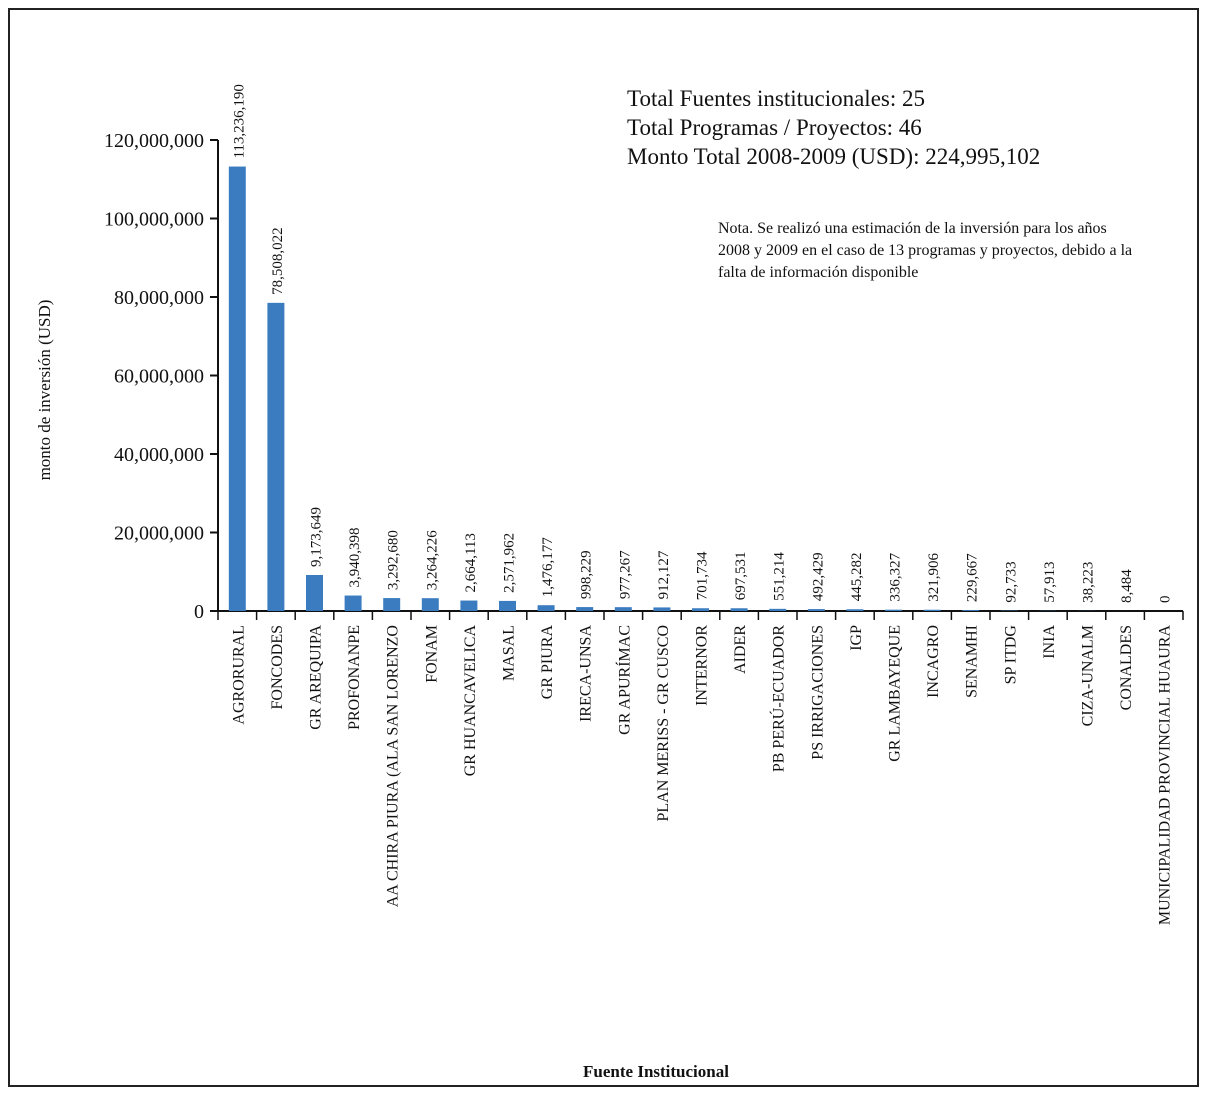 The width and height of the screenshot is (1208, 1095). I want to click on data-label: 977,267, so click(625, 574).